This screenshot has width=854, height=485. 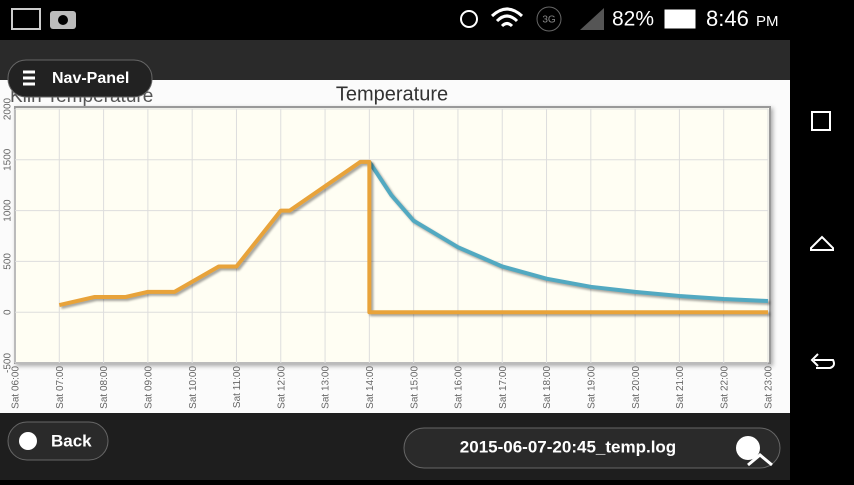 I want to click on signal-icon, so click(x=592, y=19).